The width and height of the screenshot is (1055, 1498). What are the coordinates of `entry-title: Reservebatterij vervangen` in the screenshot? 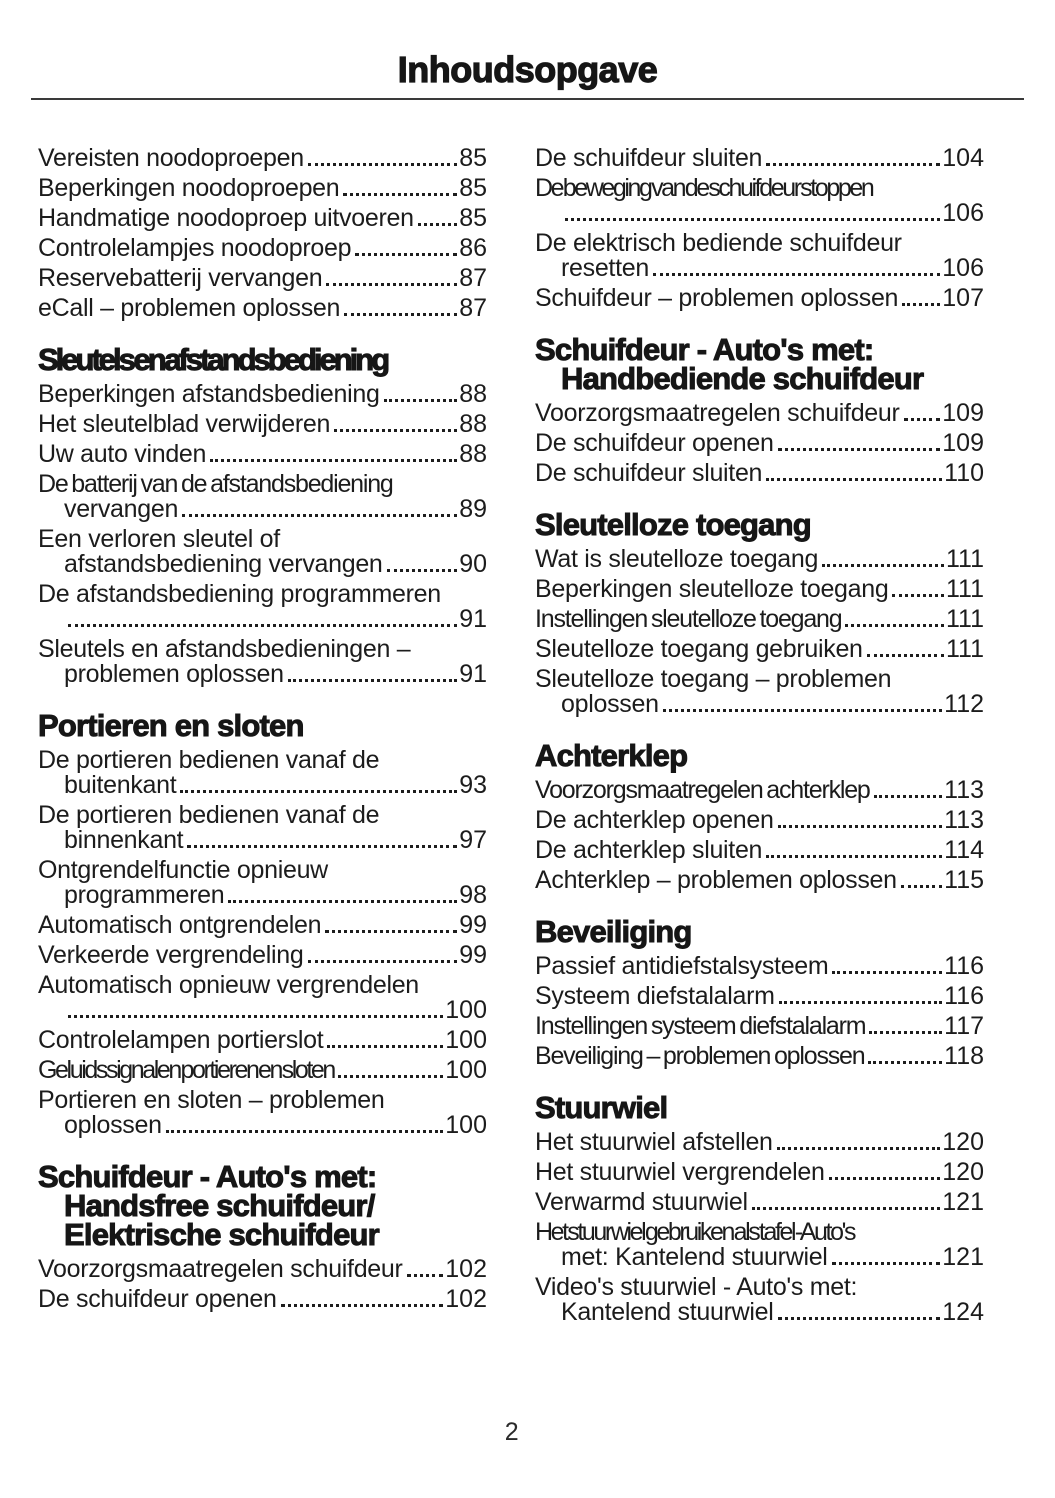 It's located at (180, 278).